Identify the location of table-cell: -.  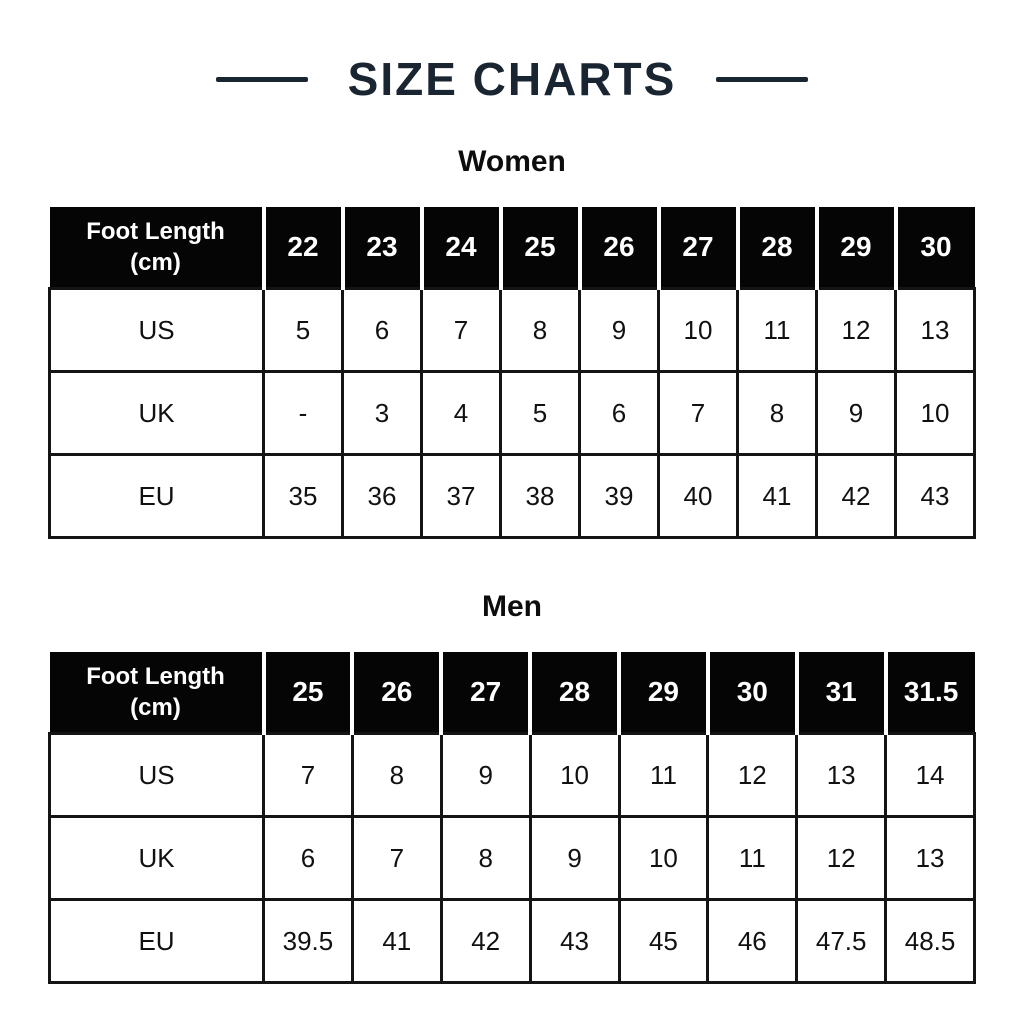
(303, 413).